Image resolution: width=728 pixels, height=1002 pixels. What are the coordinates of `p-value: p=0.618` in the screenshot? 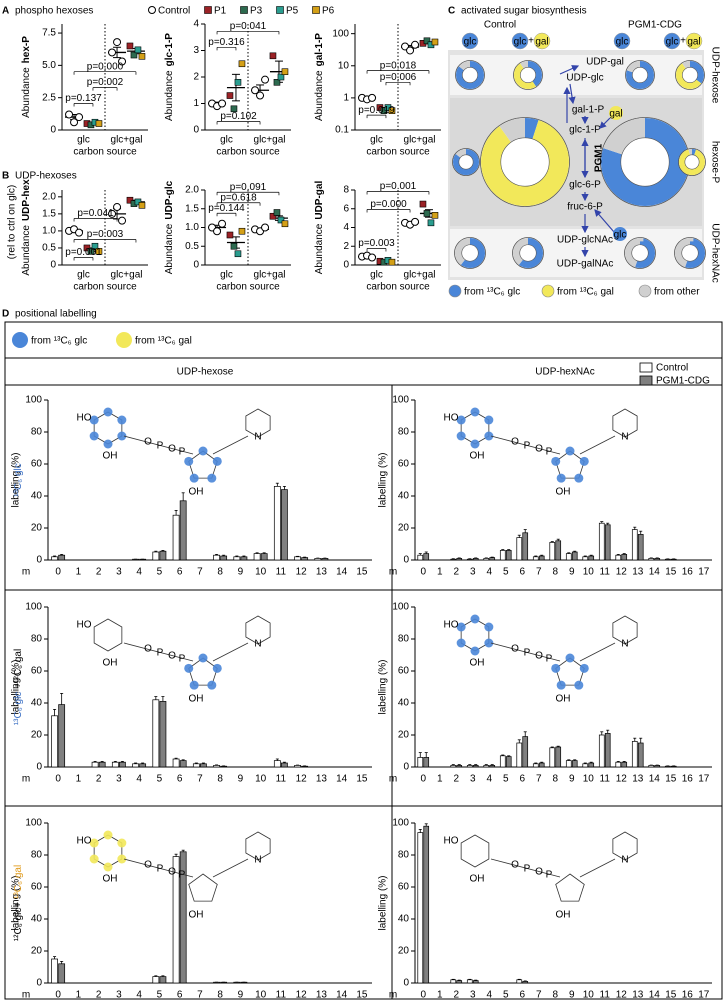 It's located at (238, 197).